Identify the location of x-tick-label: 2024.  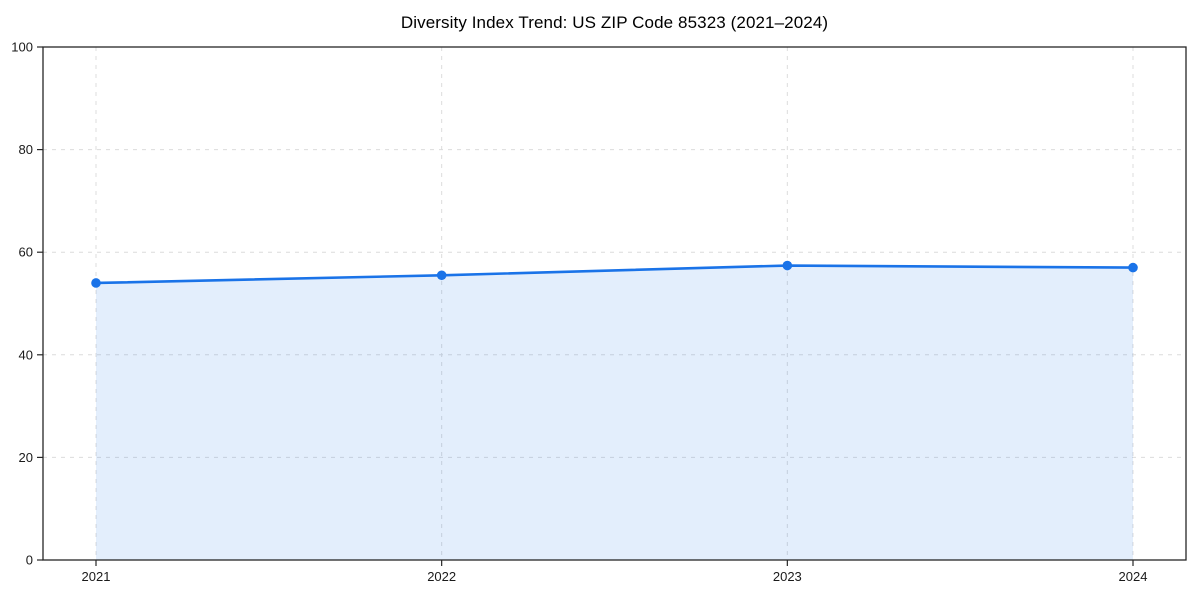
(1133, 576).